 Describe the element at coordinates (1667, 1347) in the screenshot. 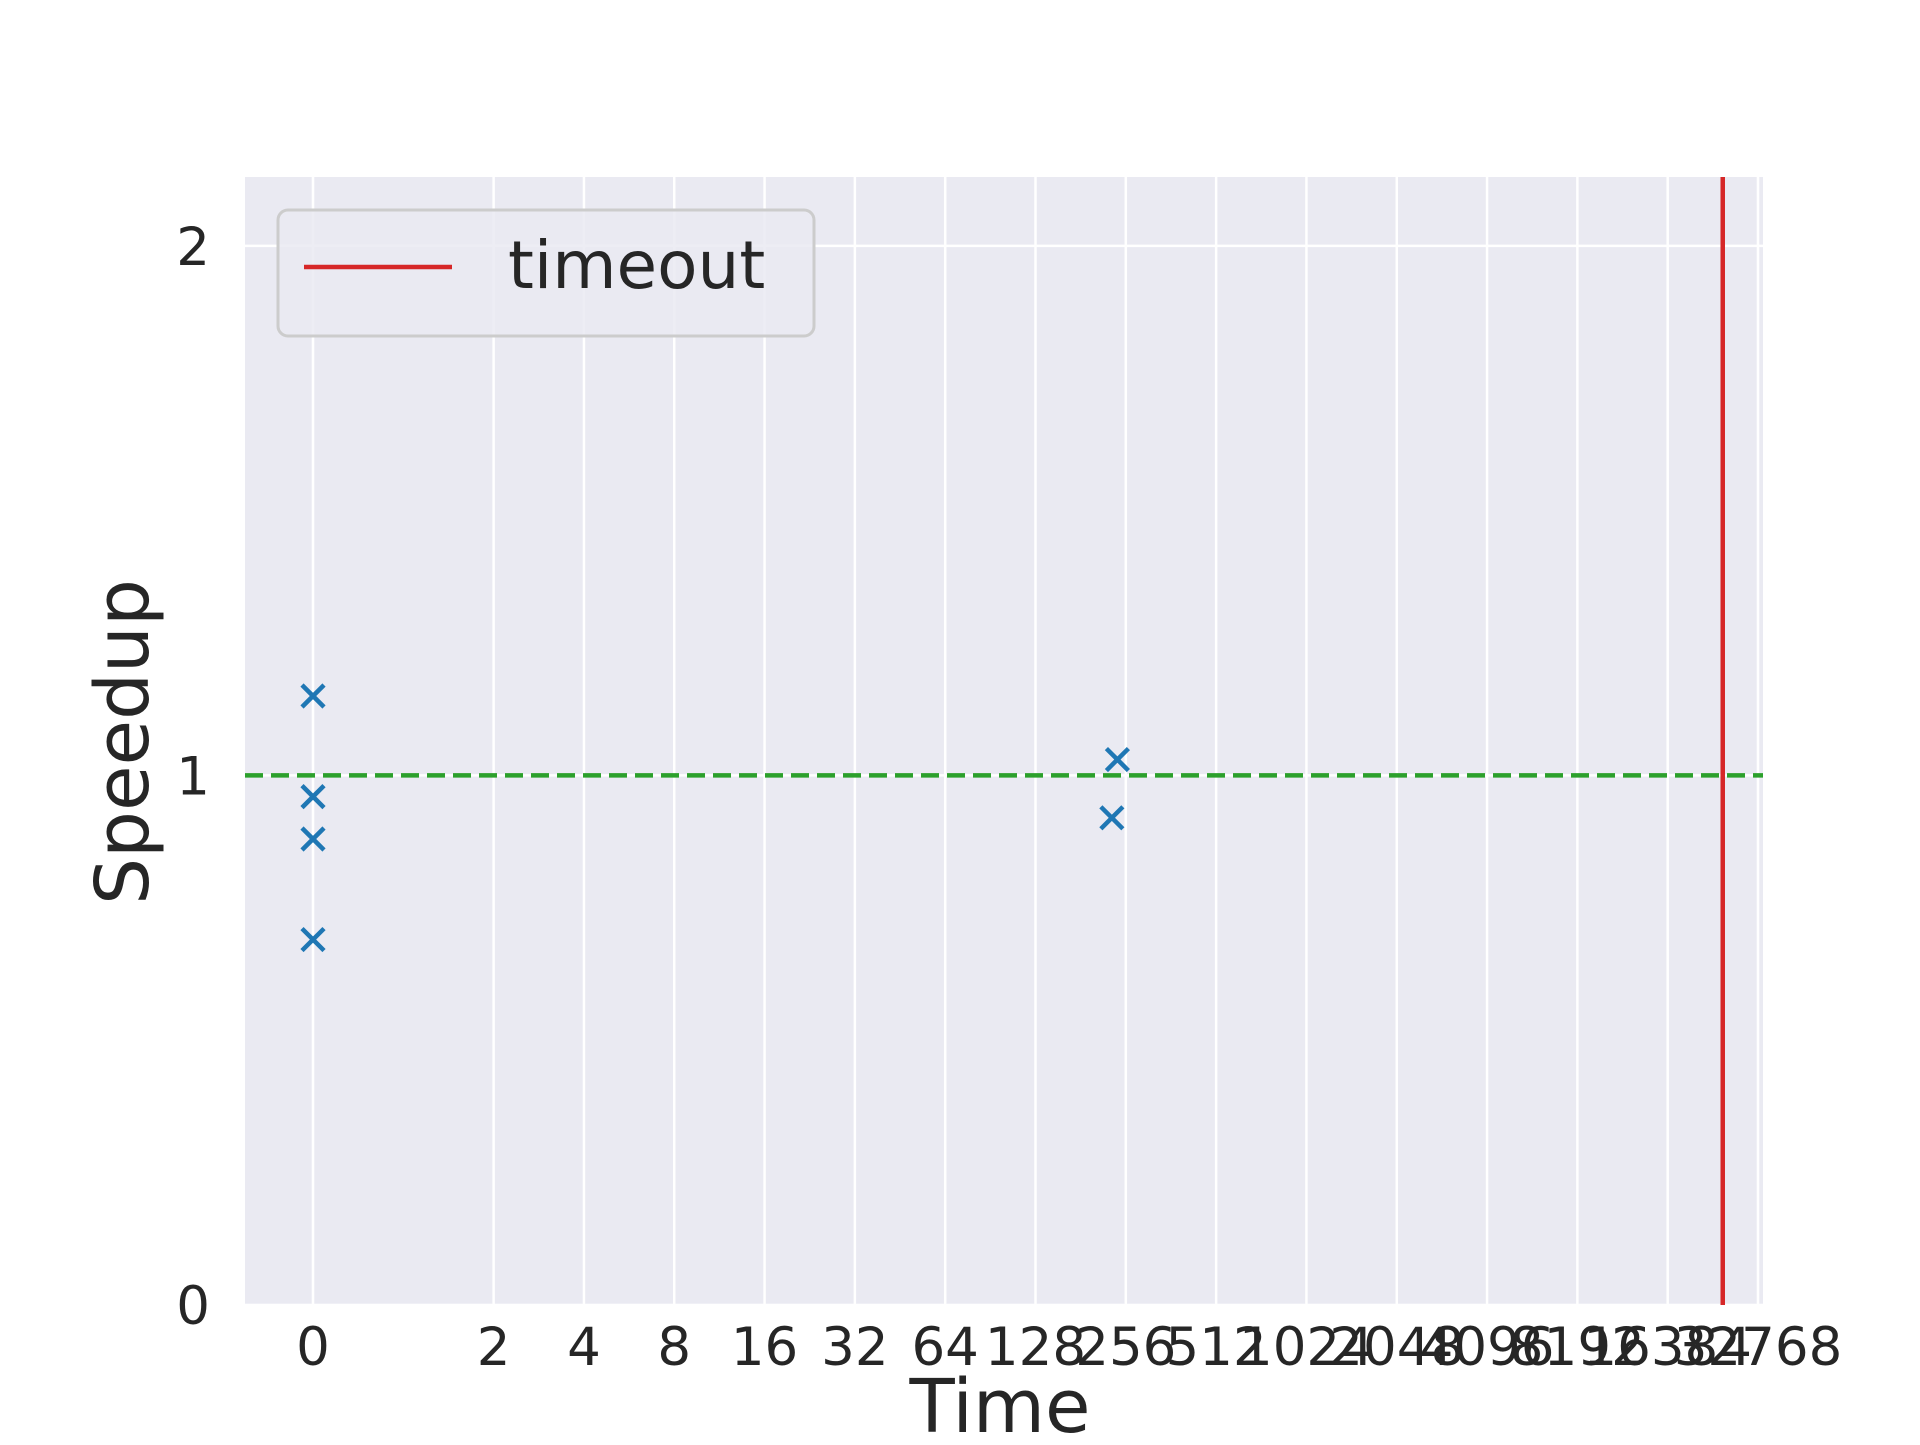

I see `x-tick-label: 16384` at that location.